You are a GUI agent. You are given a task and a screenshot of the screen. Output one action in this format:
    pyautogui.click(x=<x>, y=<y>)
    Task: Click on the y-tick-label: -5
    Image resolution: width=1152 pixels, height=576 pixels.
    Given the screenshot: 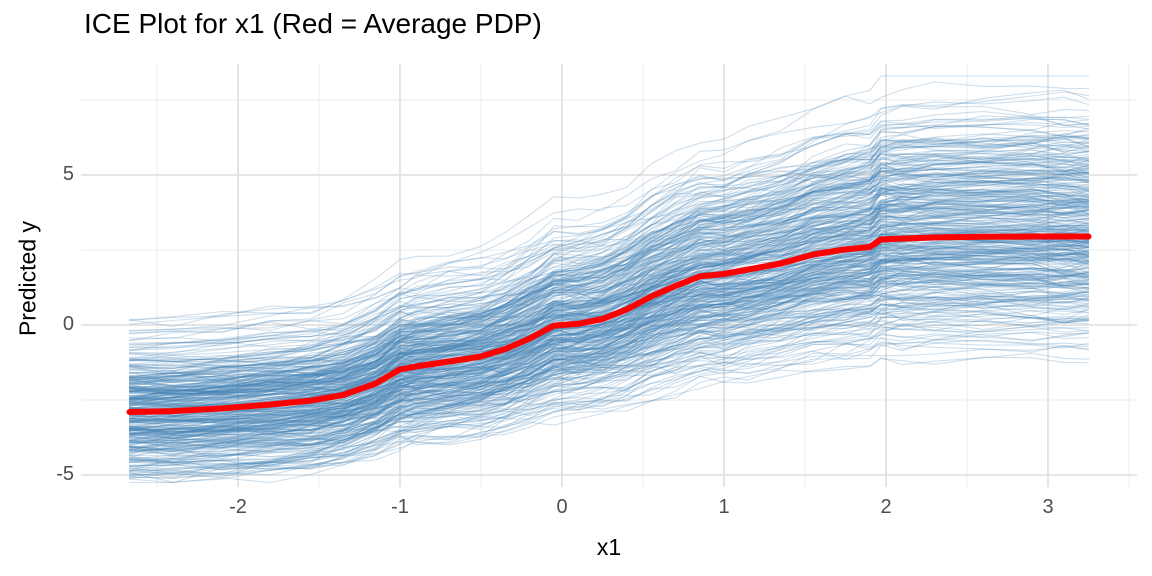 What is the action you would take?
    pyautogui.click(x=65, y=474)
    